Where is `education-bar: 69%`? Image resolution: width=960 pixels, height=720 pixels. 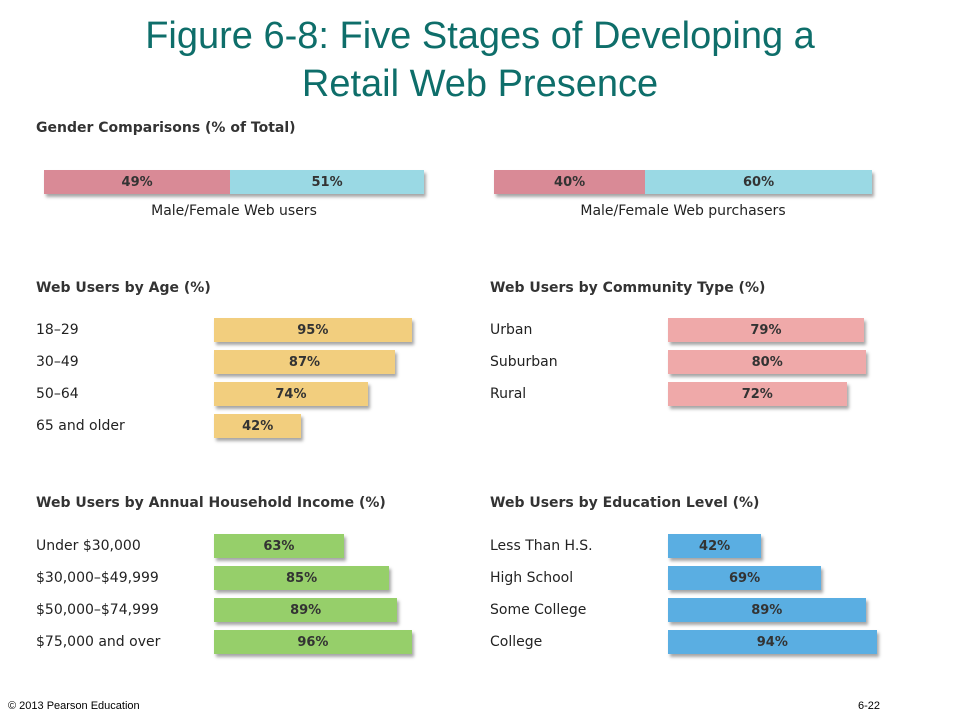 education-bar: 69% is located at coordinates (745, 578).